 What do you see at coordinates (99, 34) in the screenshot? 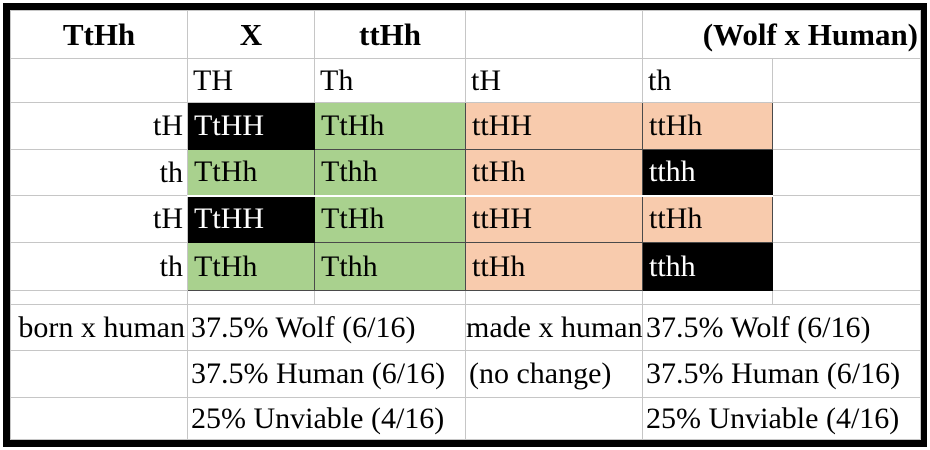
I see `parent1-genotype: TtHh` at bounding box center [99, 34].